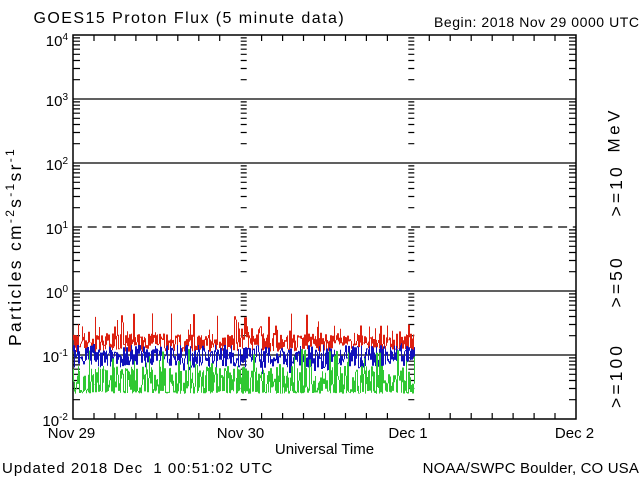 The width and height of the screenshot is (640, 480). What do you see at coordinates (137, 468) in the screenshot?
I see `svg-text:Updated 2018 Dec 1 00:51:02 U: Updated 2018 Dec 1 00:51:02 UTC` at bounding box center [137, 468].